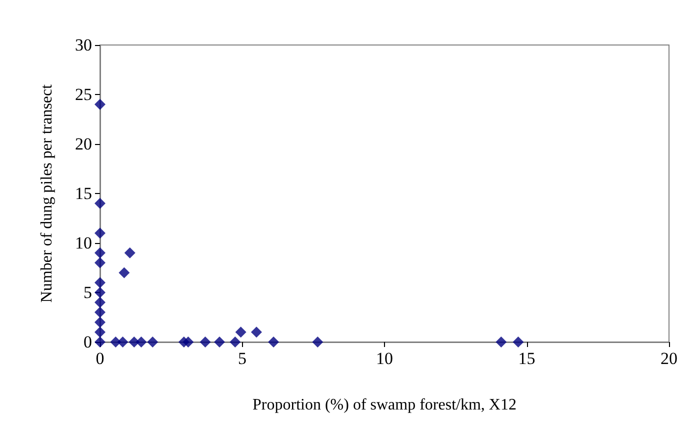 This screenshot has height=448, width=692. What do you see at coordinates (83, 193) in the screenshot?
I see `y-tick-label: 15` at bounding box center [83, 193].